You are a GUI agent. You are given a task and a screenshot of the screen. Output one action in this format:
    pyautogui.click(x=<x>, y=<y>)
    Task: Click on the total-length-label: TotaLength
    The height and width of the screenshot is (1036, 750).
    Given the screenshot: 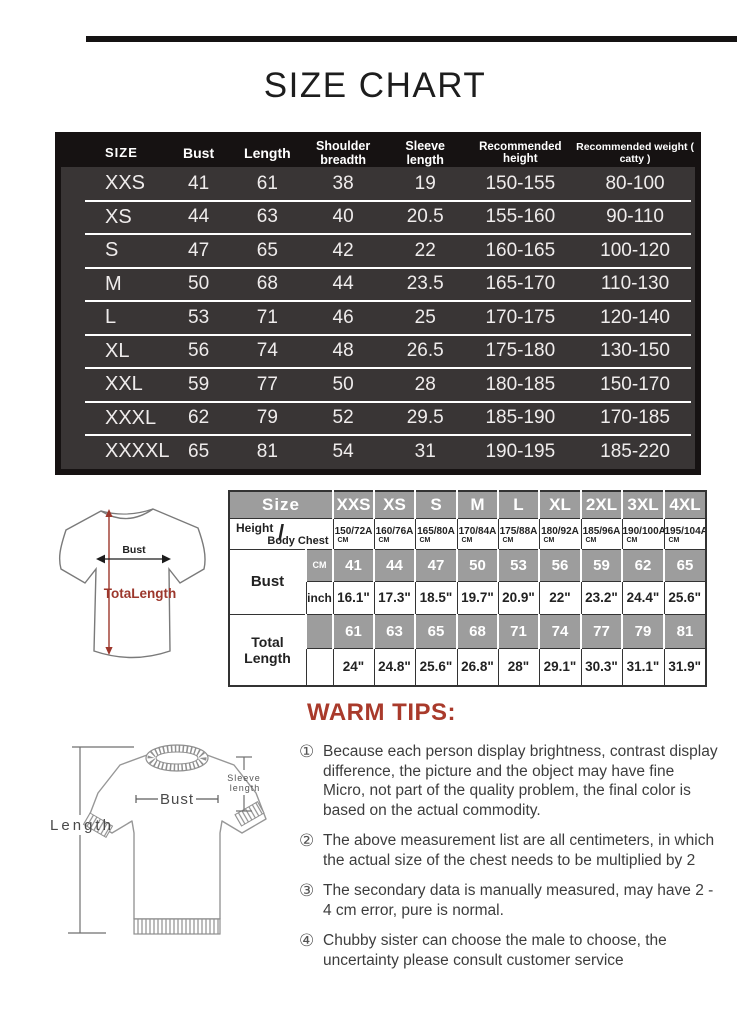 What is the action you would take?
    pyautogui.click(x=140, y=593)
    